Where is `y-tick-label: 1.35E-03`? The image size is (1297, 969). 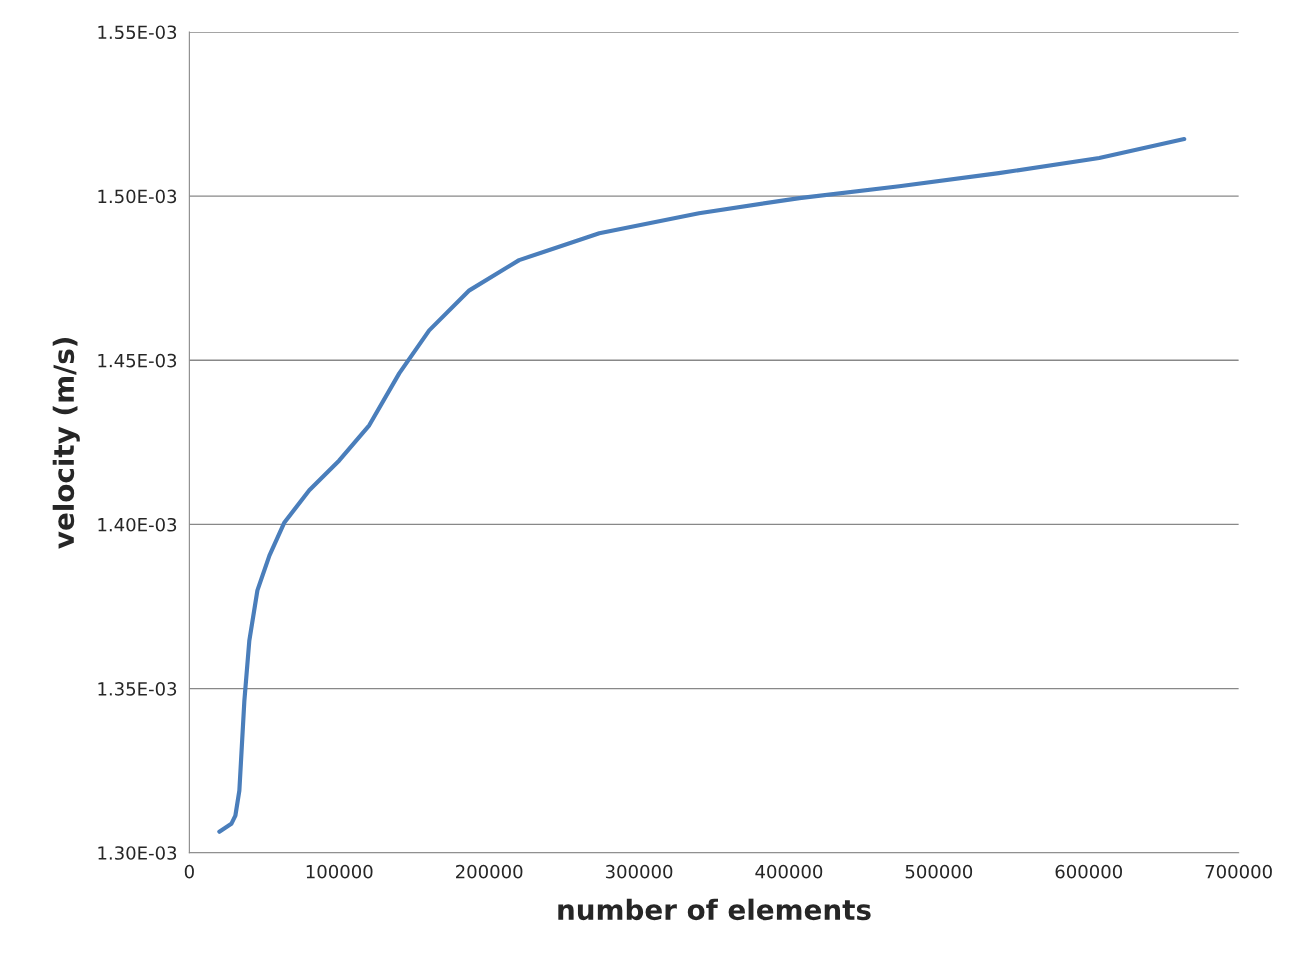 y-tick-label: 1.35E-03 is located at coordinates (137, 689).